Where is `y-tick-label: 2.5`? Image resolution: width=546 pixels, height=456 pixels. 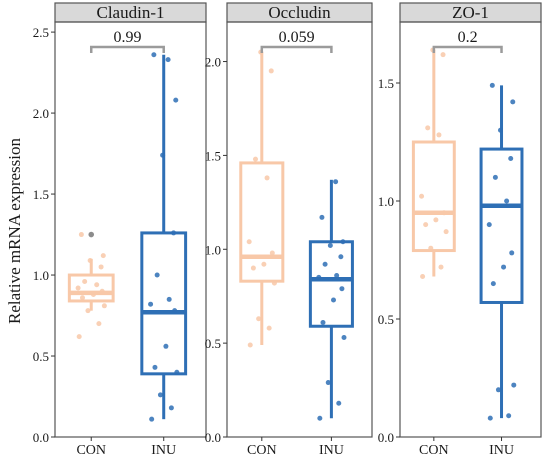
y-tick-label: 2.5 is located at coordinates (41, 32).